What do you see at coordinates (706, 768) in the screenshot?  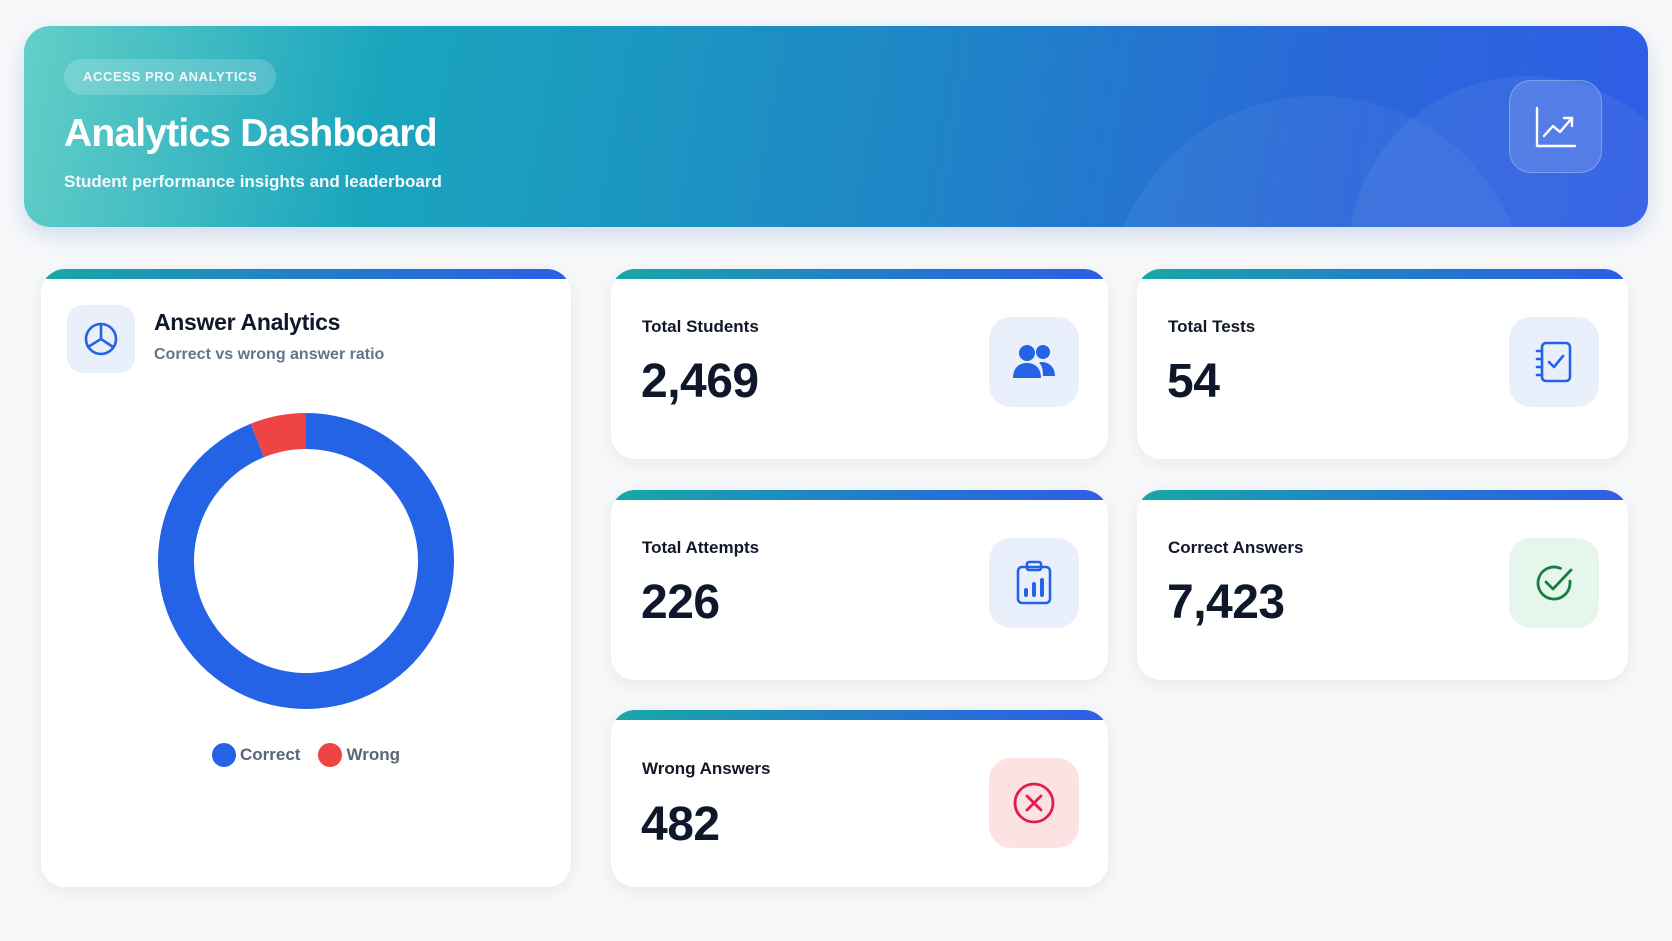 I see `stat-label: Wrong Answers` at bounding box center [706, 768].